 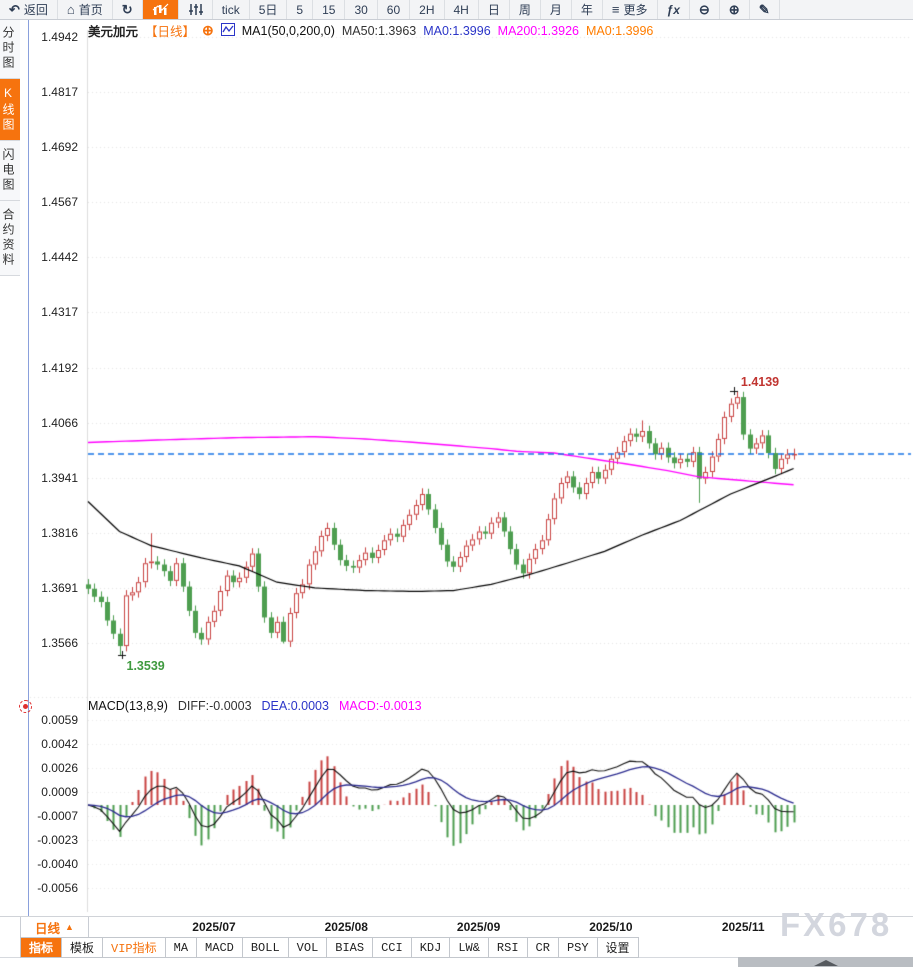 I want to click on zoom-in-icon: ⊕, so click(x=734, y=9).